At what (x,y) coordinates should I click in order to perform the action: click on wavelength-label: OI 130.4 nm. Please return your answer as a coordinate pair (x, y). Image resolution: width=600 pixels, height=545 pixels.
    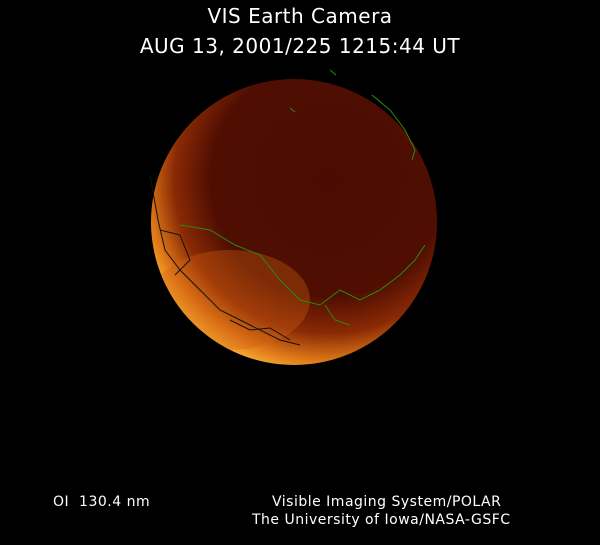
    Looking at the image, I should click on (102, 502).